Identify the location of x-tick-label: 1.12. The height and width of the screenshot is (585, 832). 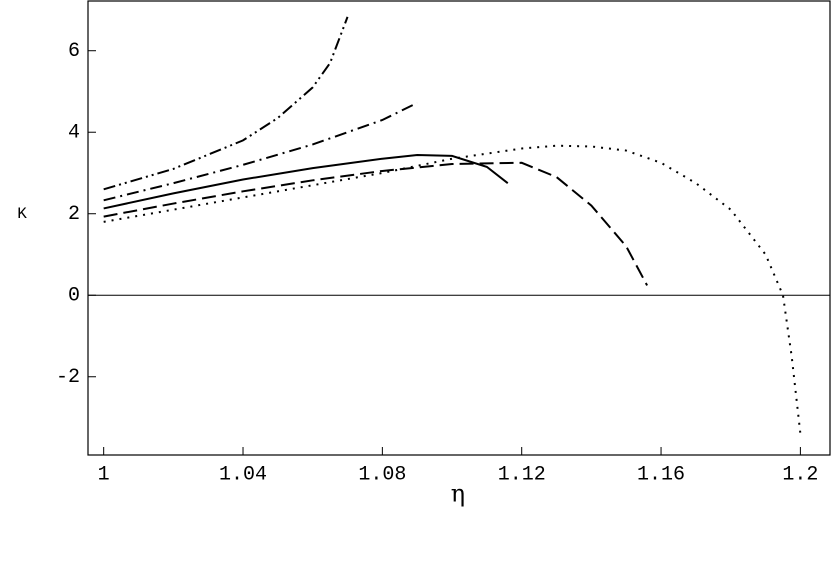
(522, 474).